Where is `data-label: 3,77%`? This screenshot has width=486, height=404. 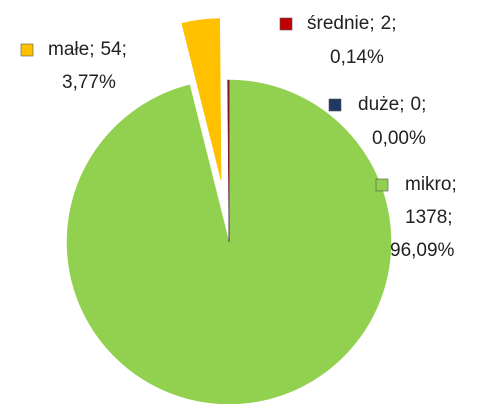 data-label: 3,77% is located at coordinates (89, 82).